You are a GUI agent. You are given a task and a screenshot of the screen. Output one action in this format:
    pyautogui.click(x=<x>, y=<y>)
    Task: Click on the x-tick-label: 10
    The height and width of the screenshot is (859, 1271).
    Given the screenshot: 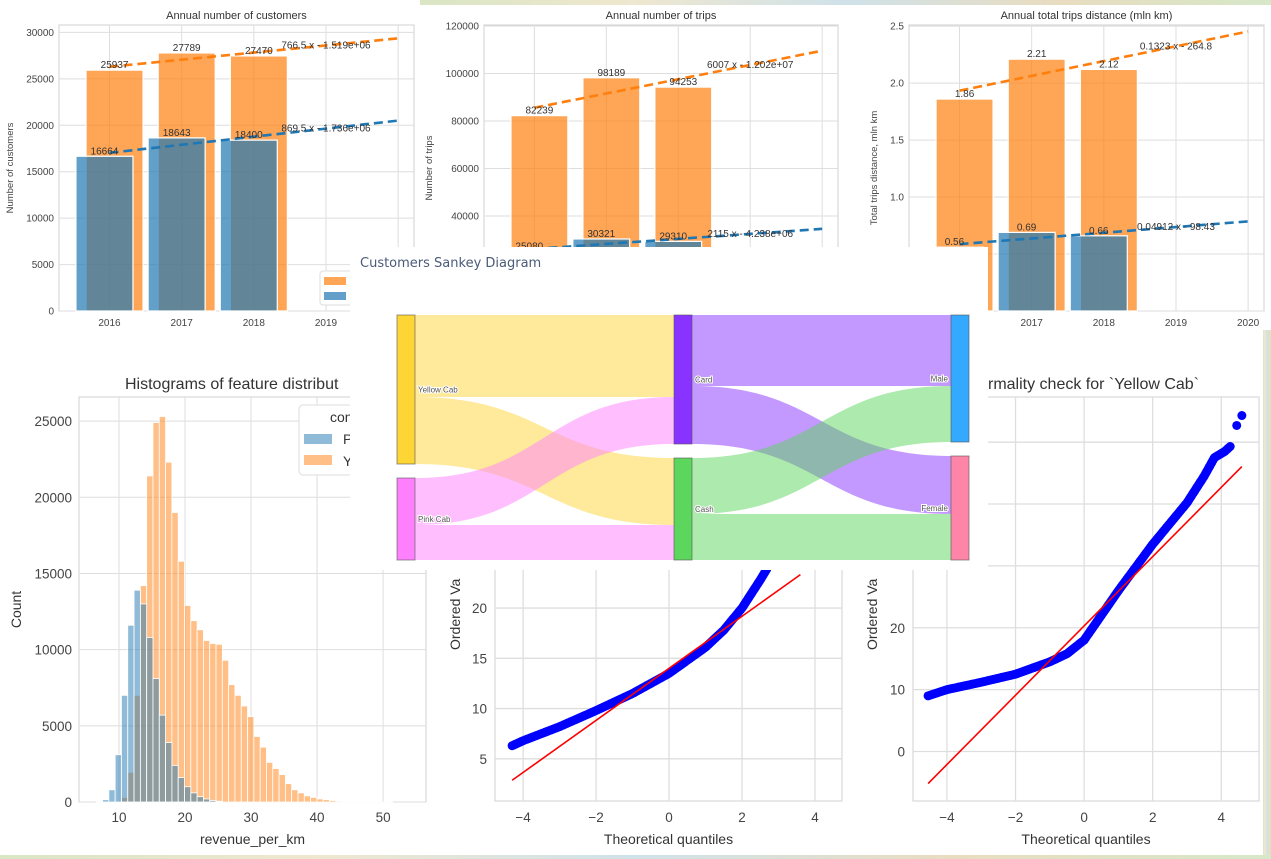 What is the action you would take?
    pyautogui.click(x=118, y=817)
    